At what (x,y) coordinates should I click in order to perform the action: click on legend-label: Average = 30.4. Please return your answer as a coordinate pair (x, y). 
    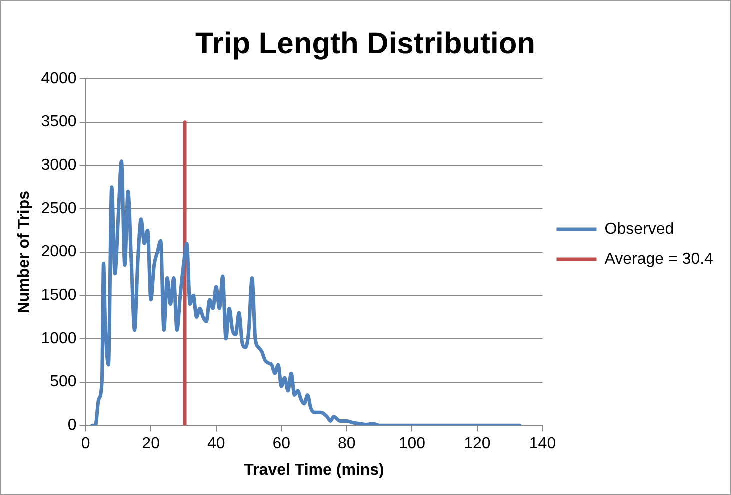
    Looking at the image, I should click on (659, 259).